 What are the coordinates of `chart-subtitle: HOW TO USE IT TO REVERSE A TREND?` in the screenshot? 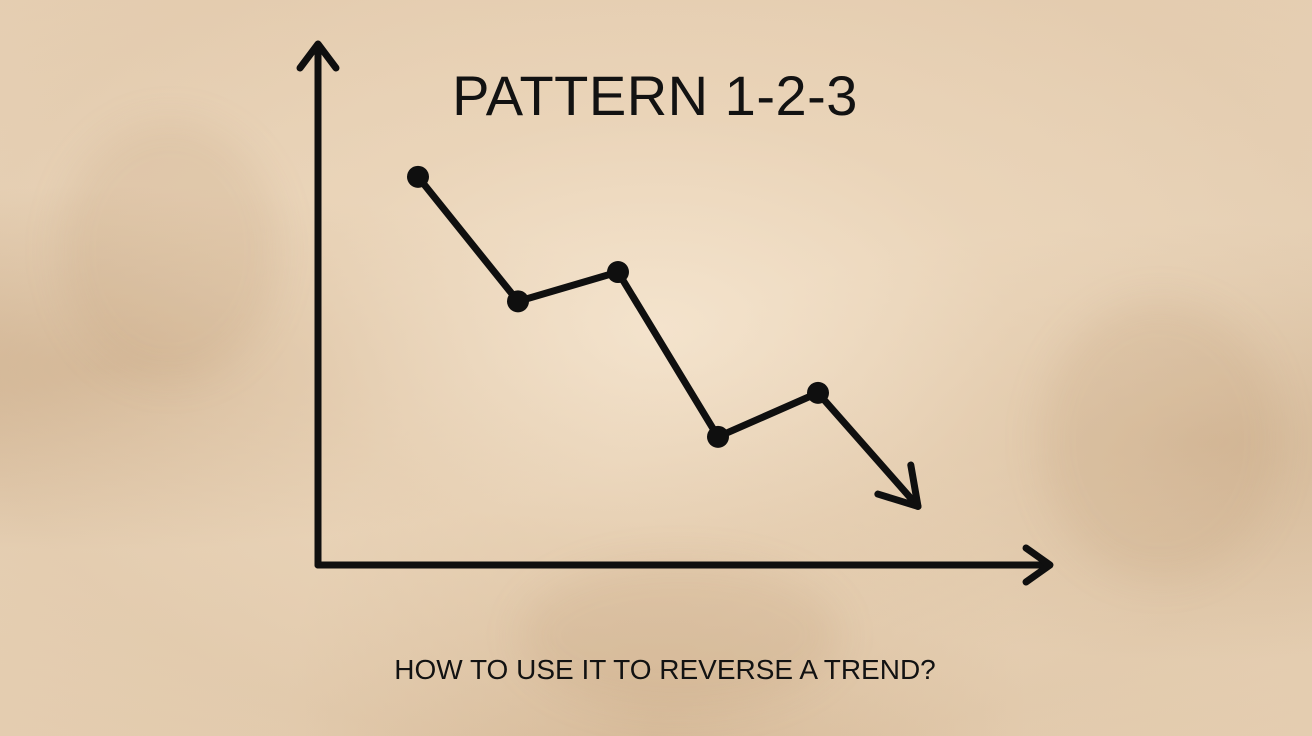 It's located at (665, 669).